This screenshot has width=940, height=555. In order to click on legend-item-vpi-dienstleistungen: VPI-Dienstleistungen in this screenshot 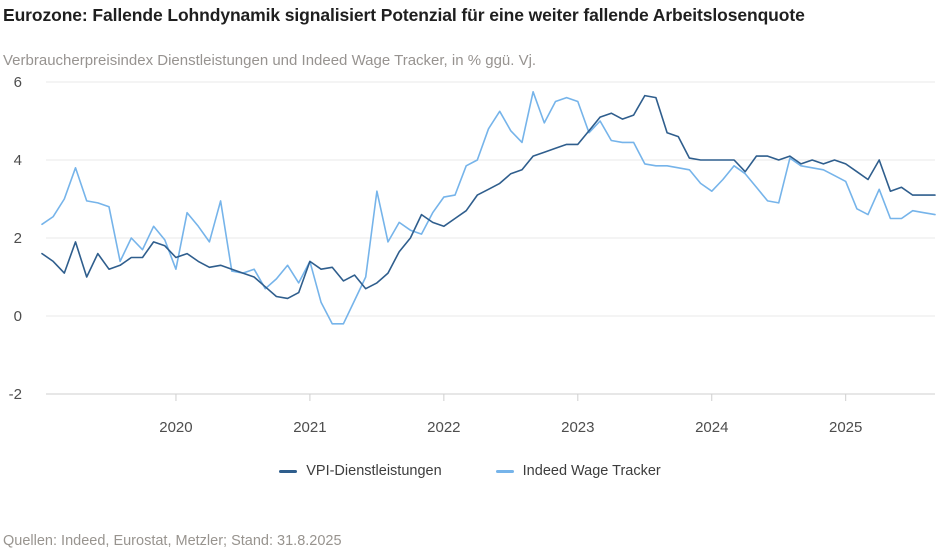, I will do `click(360, 471)`.